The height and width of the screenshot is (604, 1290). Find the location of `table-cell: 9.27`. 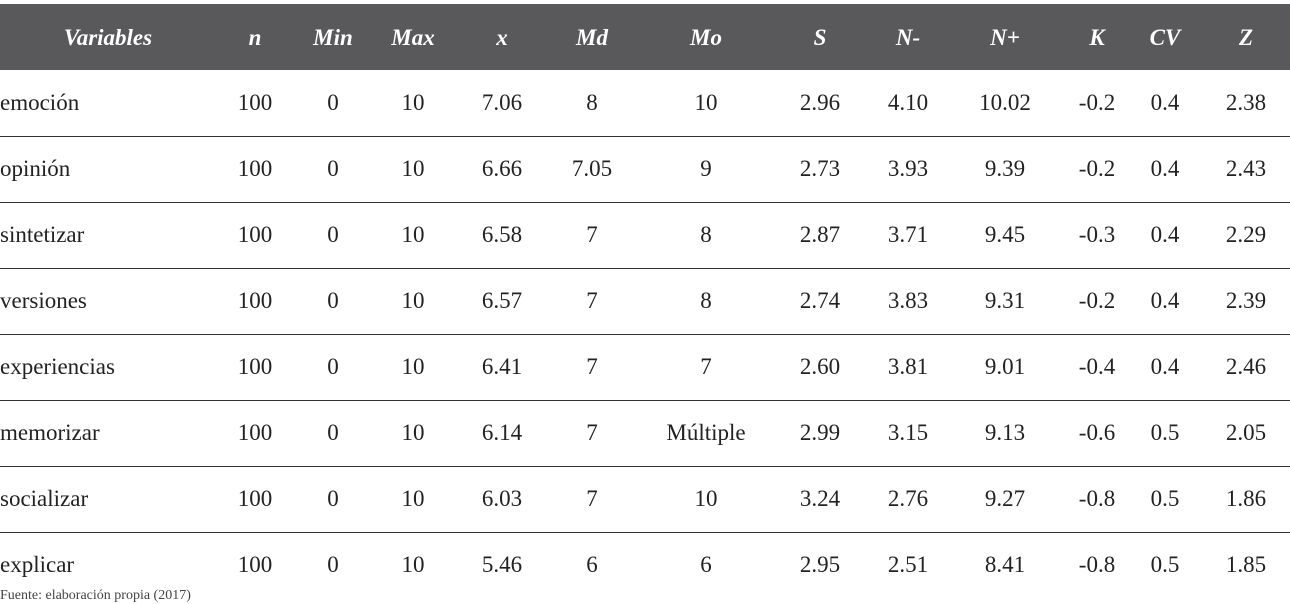

table-cell: 9.27 is located at coordinates (1005, 498).